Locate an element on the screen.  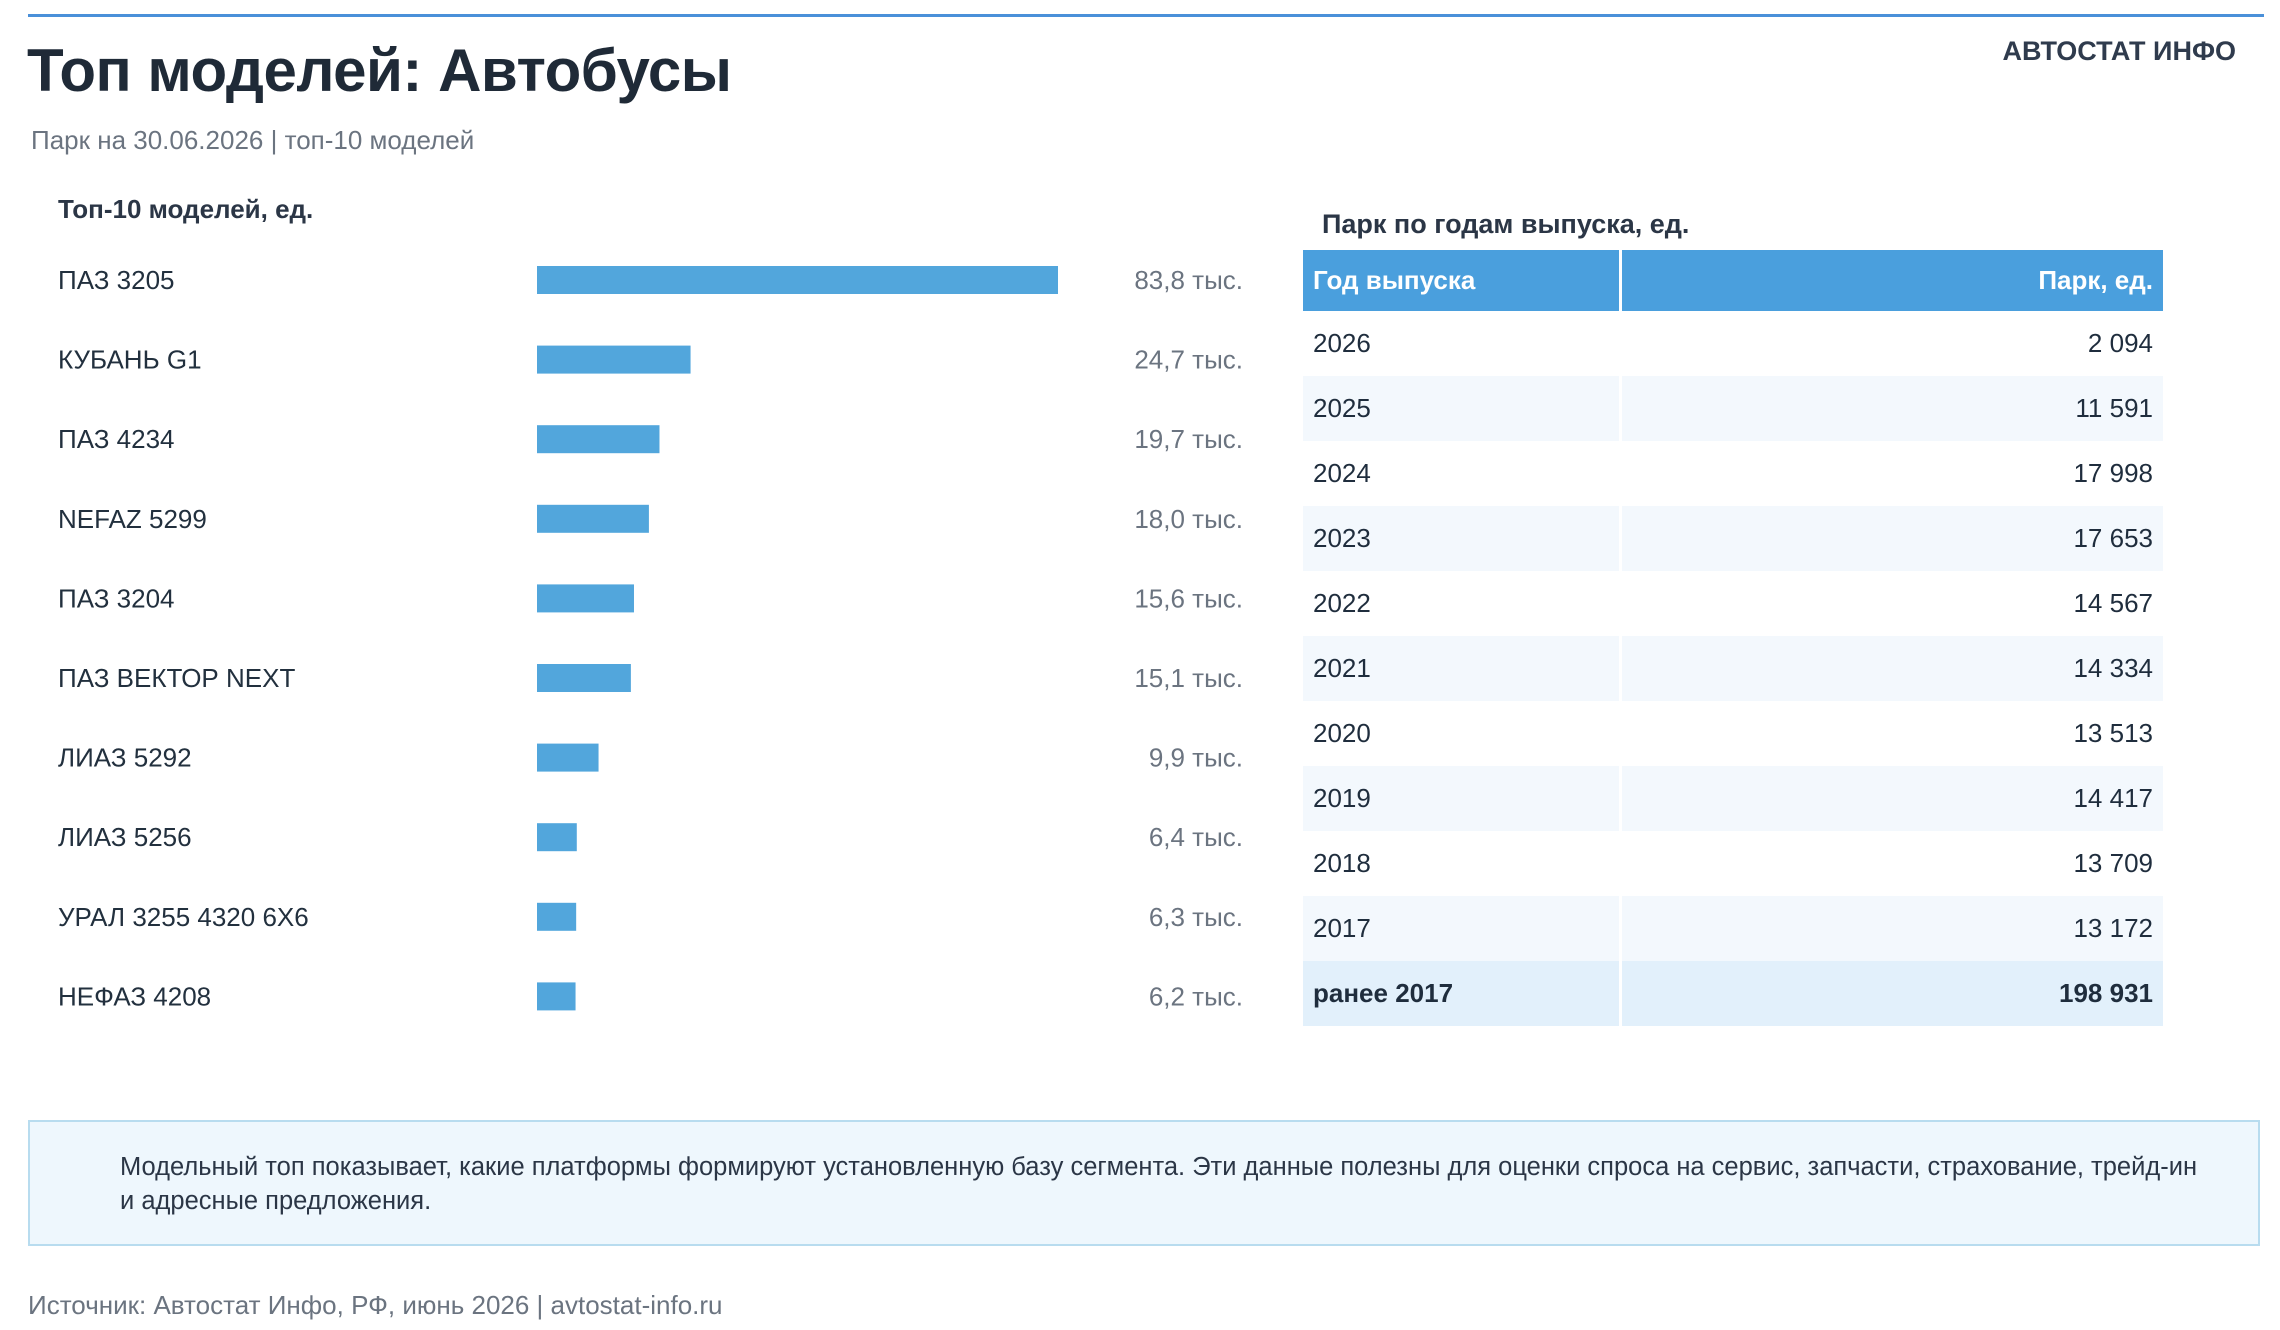
bar-value-label: 15,6 тыс. is located at coordinates (1188, 598).